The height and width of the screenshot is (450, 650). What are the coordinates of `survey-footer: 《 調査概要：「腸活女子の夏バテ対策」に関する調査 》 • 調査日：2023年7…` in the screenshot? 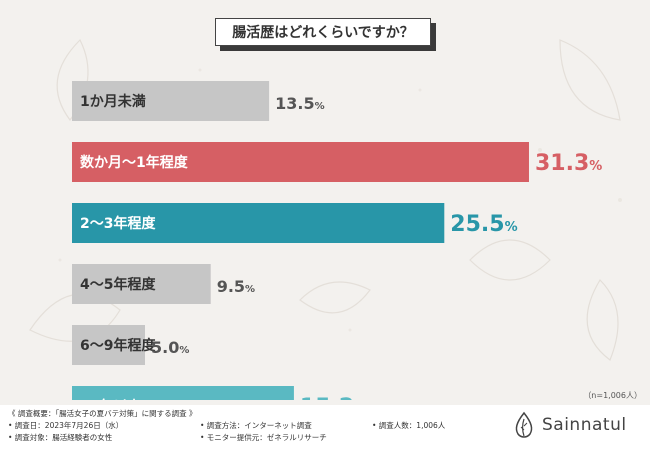 It's located at (325, 427).